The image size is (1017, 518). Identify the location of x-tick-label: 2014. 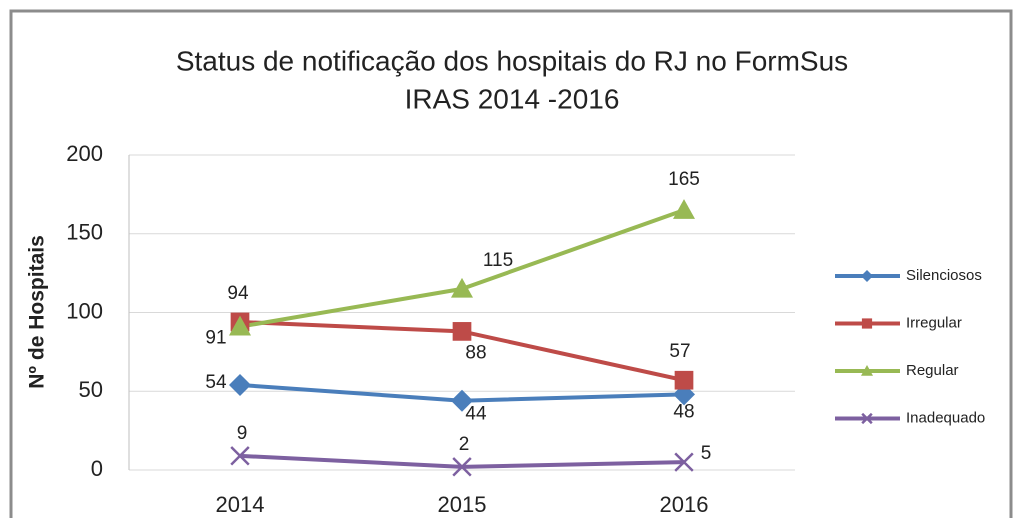
(240, 504).